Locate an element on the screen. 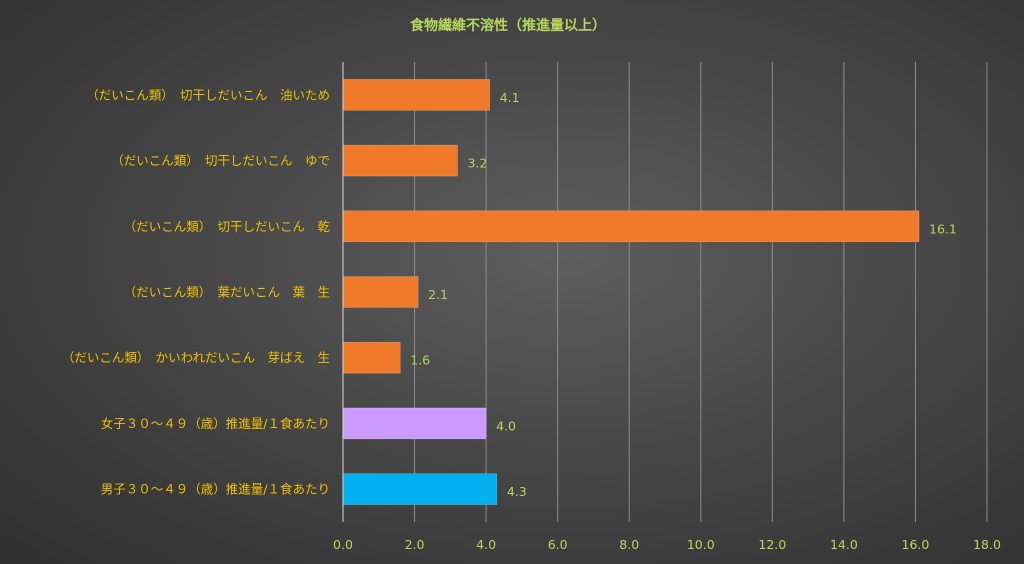  x-tick-label: 0.0 is located at coordinates (343, 544).